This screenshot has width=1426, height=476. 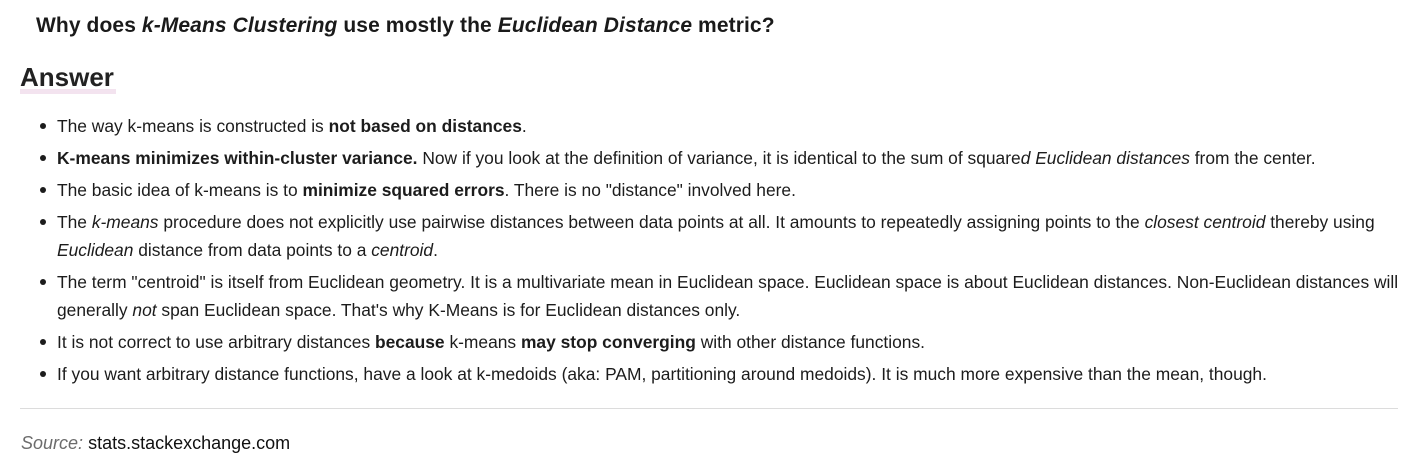 What do you see at coordinates (402, 250) in the screenshot?
I see `answer-4-italic-4: centroid` at bounding box center [402, 250].